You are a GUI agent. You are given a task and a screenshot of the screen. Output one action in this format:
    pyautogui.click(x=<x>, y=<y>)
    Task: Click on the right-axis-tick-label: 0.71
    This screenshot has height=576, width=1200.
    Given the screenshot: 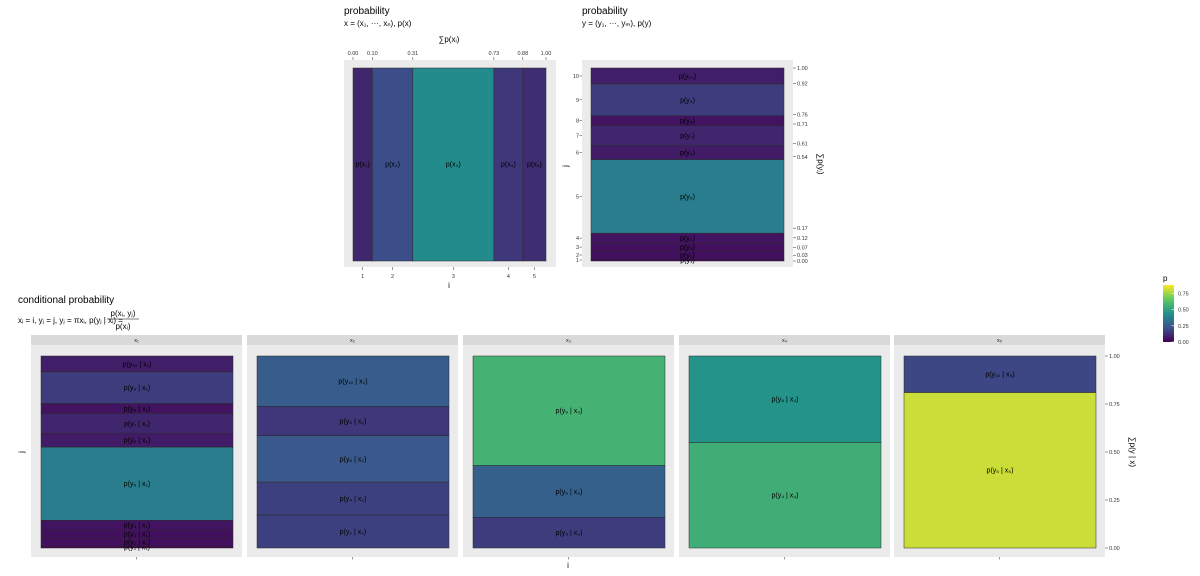 What is the action you would take?
    pyautogui.click(x=802, y=125)
    